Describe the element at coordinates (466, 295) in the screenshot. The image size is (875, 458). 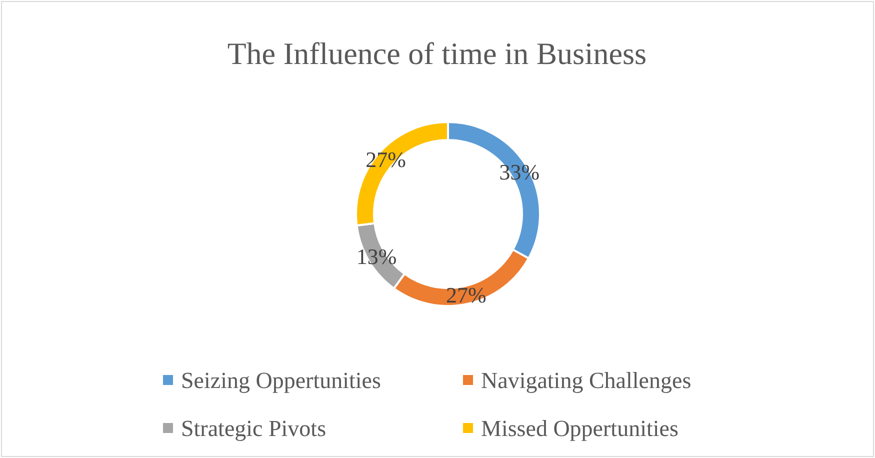
I see `data-label: 27%` at that location.